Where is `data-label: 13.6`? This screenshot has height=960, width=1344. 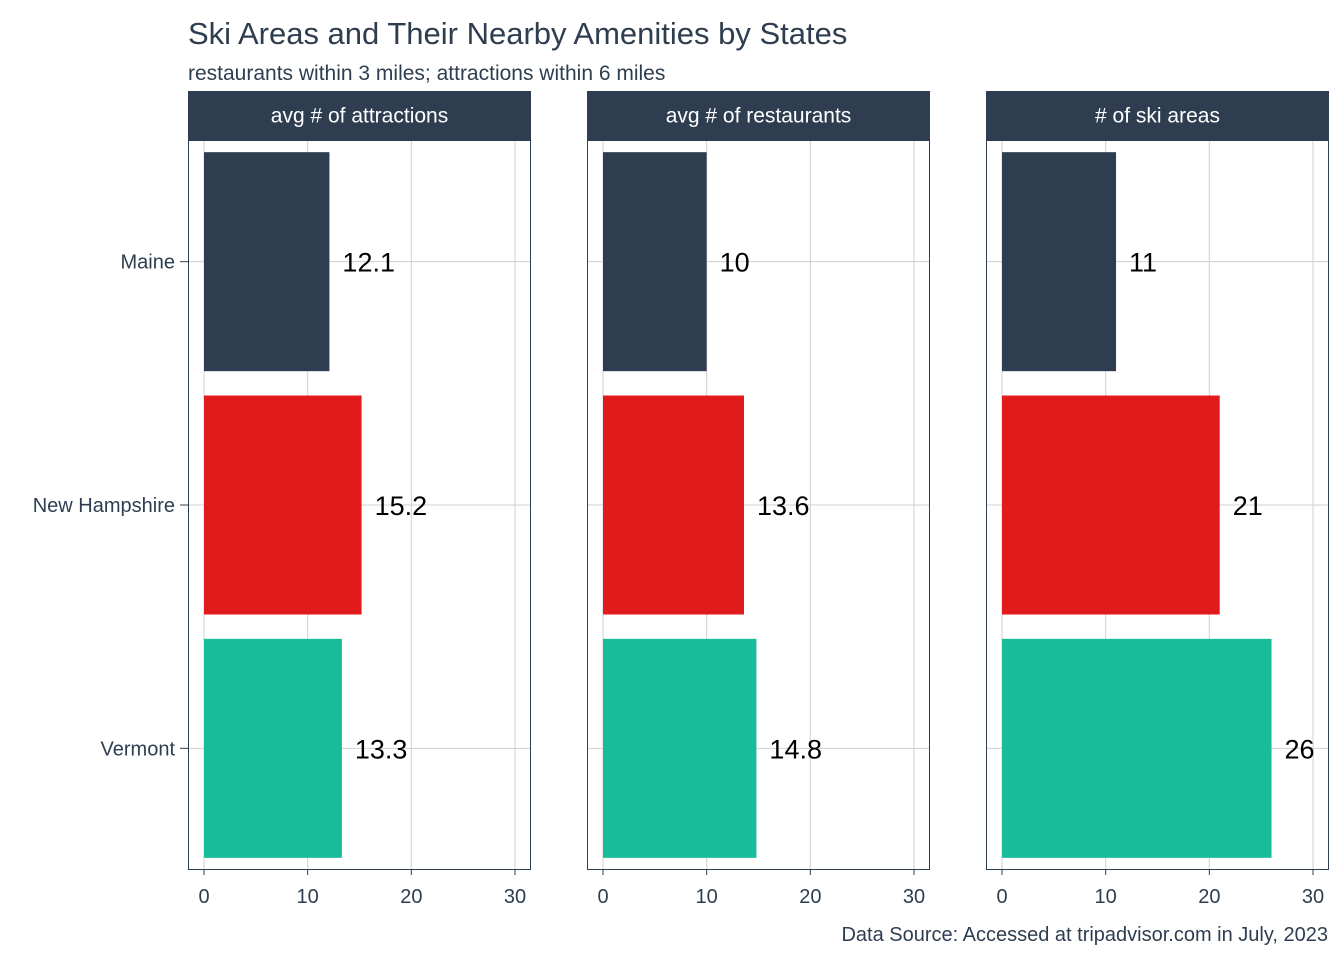 data-label: 13.6 is located at coordinates (783, 506).